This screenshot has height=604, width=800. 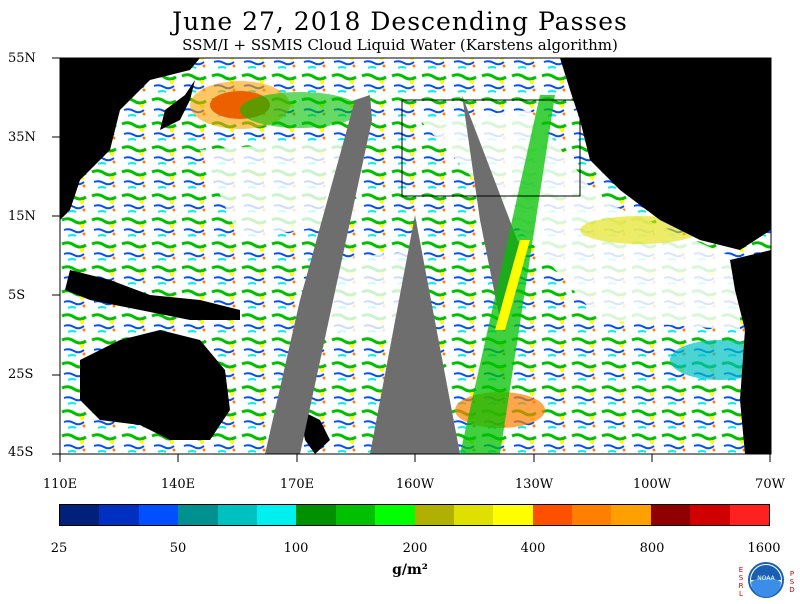 I want to click on lon-label: 100W, so click(x=652, y=484).